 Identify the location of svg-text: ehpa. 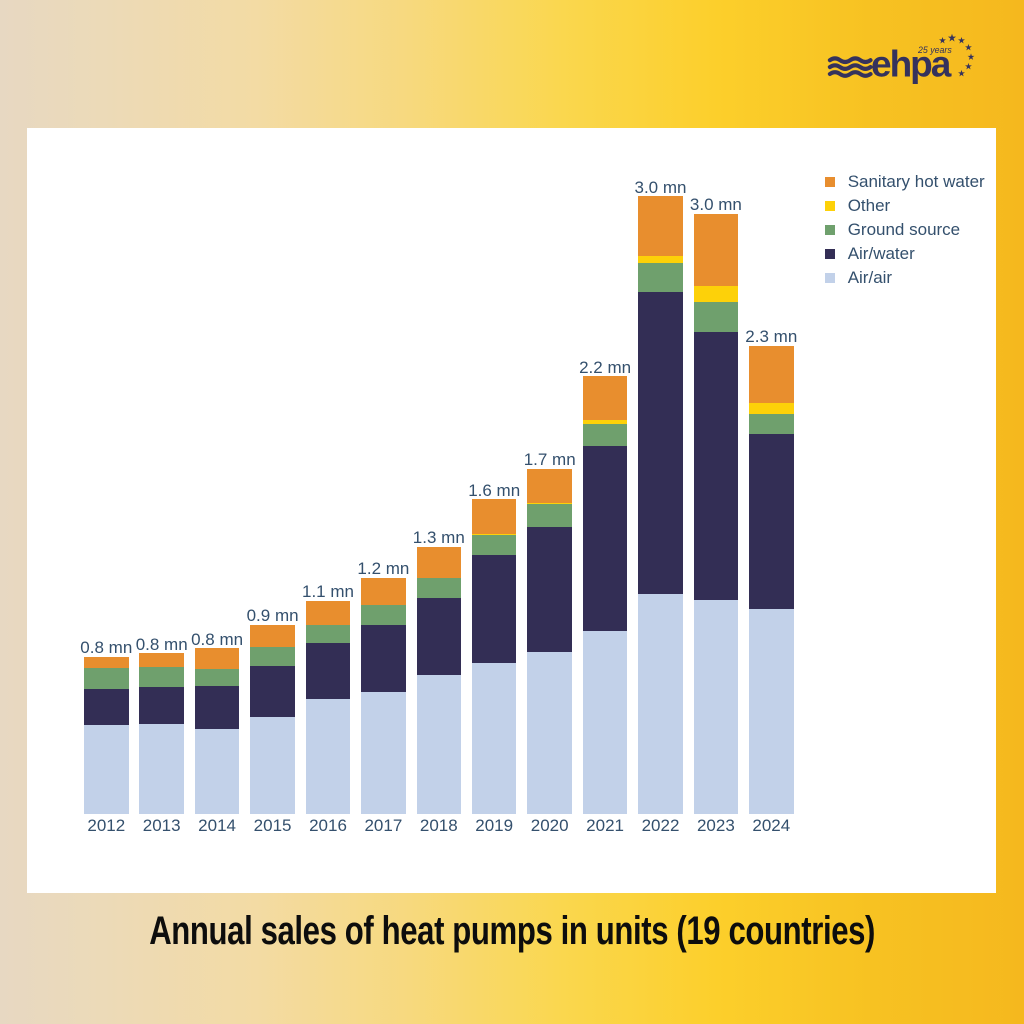
(911, 63).